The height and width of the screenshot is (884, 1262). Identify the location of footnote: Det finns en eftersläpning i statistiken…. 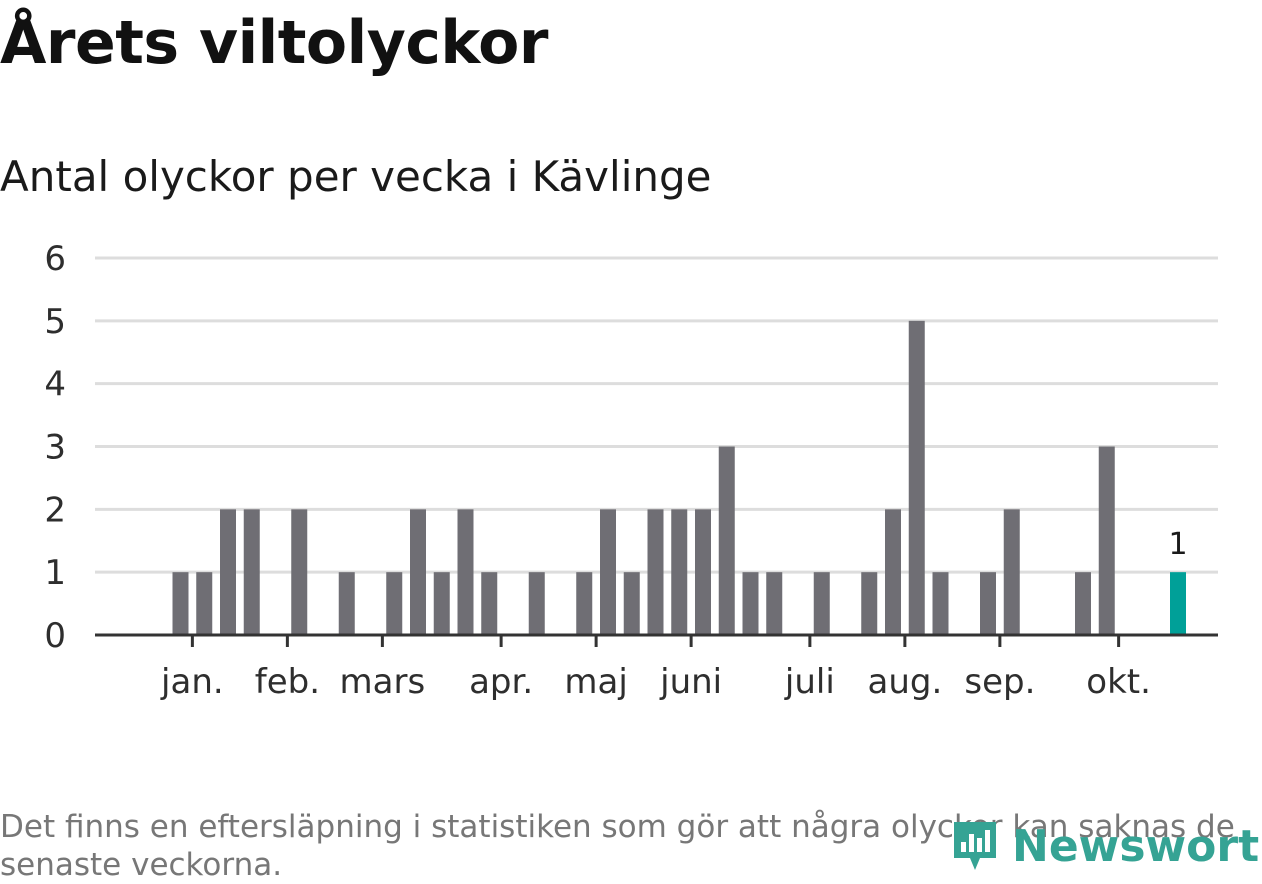
(617, 846).